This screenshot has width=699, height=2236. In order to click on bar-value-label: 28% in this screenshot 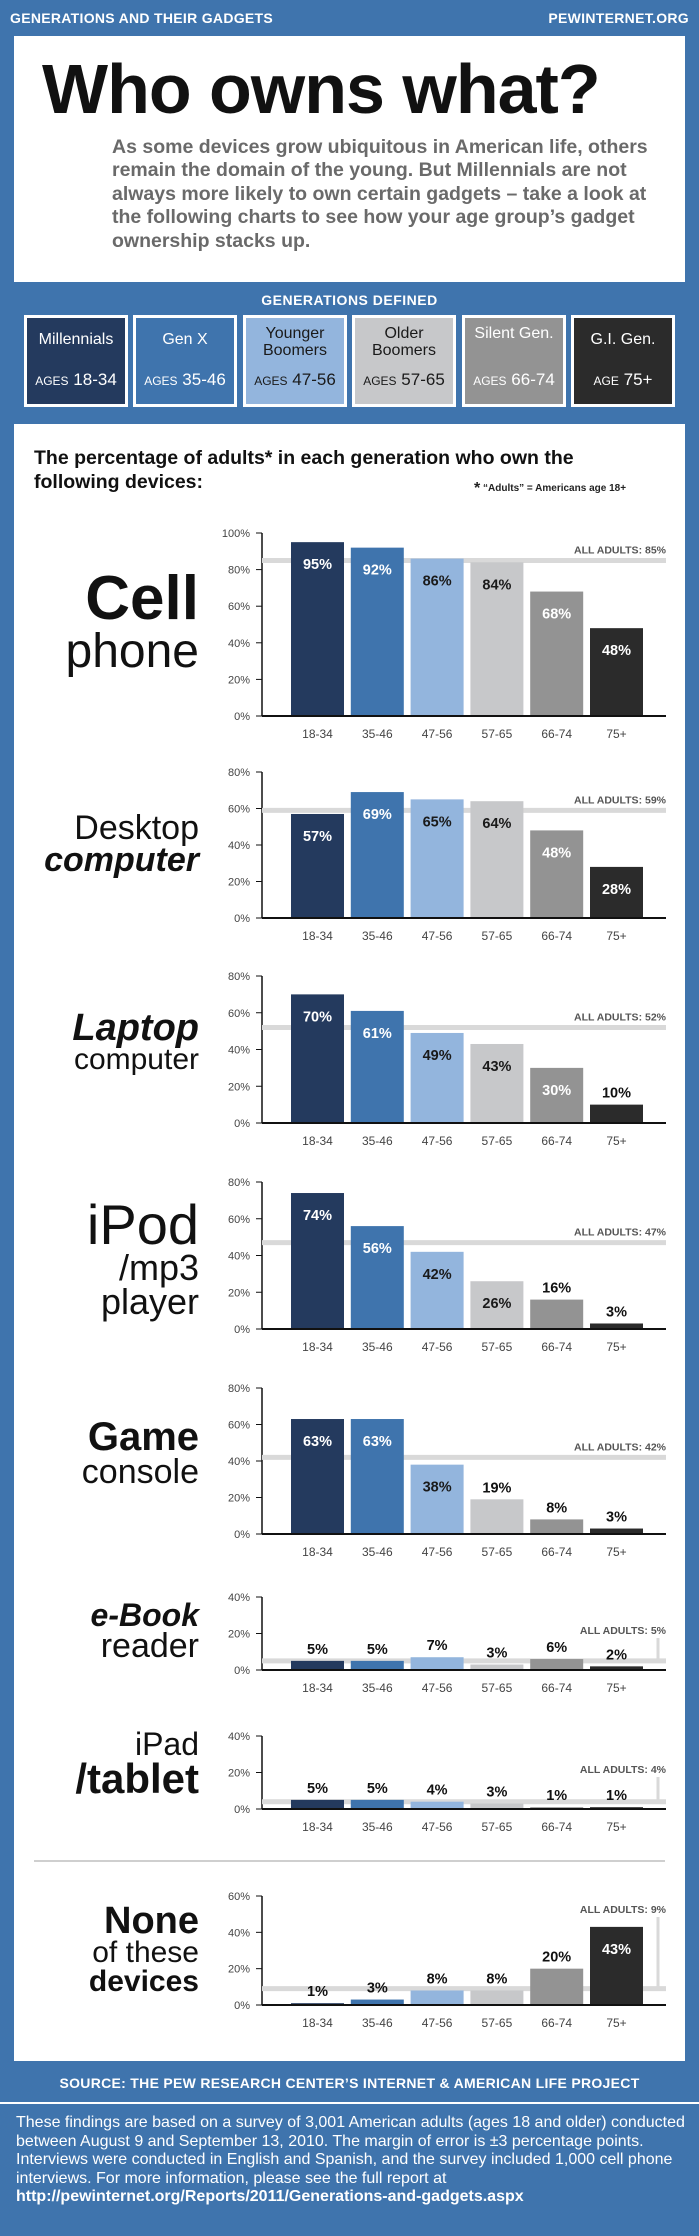, I will do `click(616, 890)`.